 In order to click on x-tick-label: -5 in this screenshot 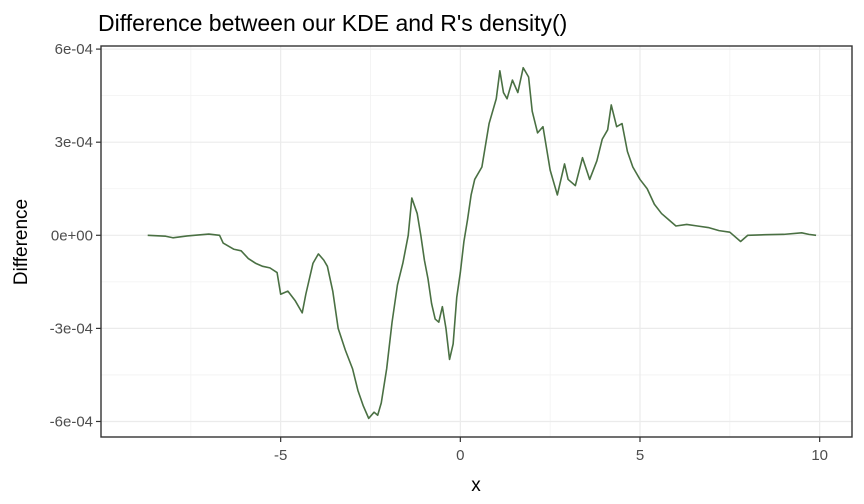, I will do `click(280, 455)`.